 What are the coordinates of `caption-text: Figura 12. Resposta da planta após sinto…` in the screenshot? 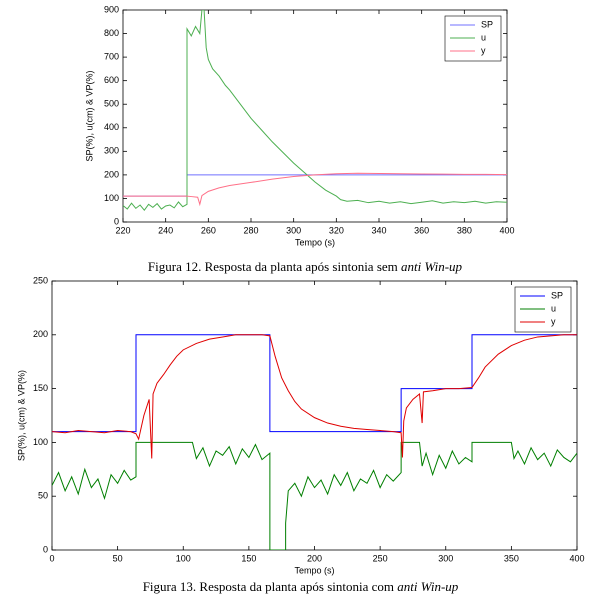 It's located at (273, 266).